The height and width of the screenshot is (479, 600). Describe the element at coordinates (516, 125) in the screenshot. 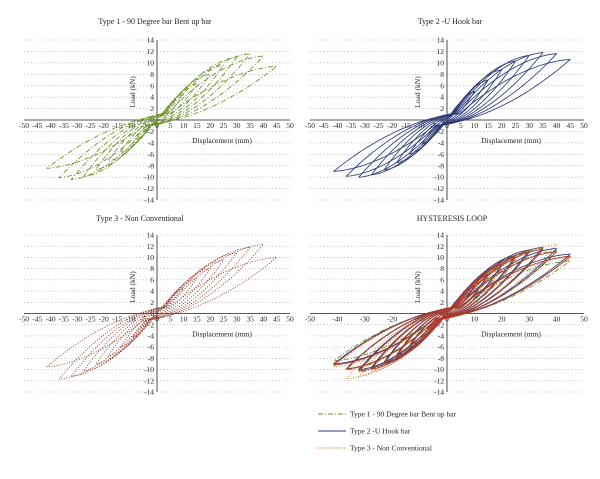

I see `x-tick-label: 25` at that location.